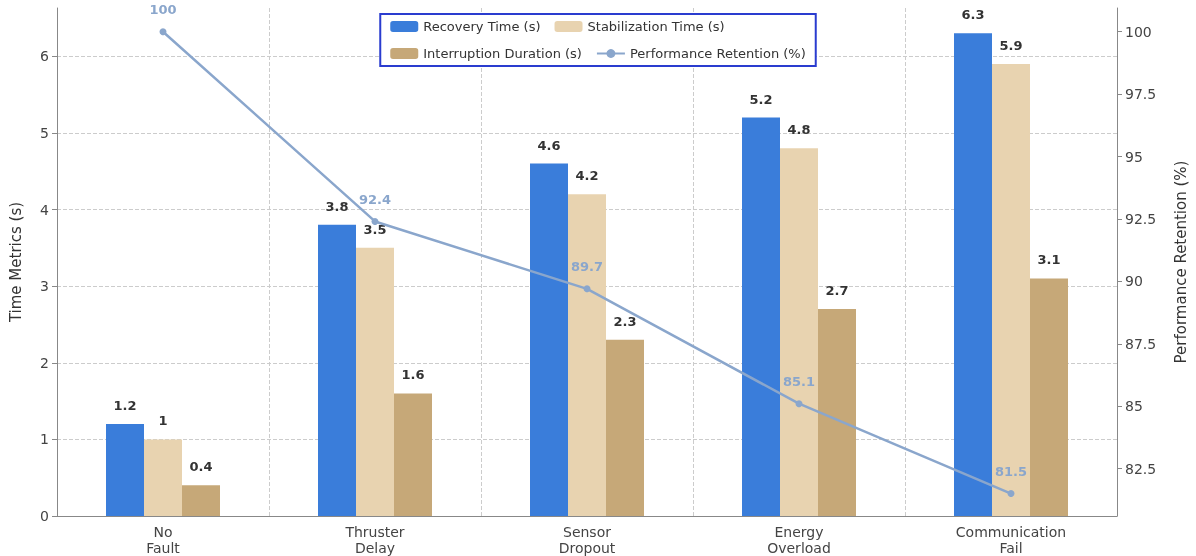 This screenshot has height=556, width=1196. Describe the element at coordinates (973, 15) in the screenshot. I see `data-label: 6.3` at that location.